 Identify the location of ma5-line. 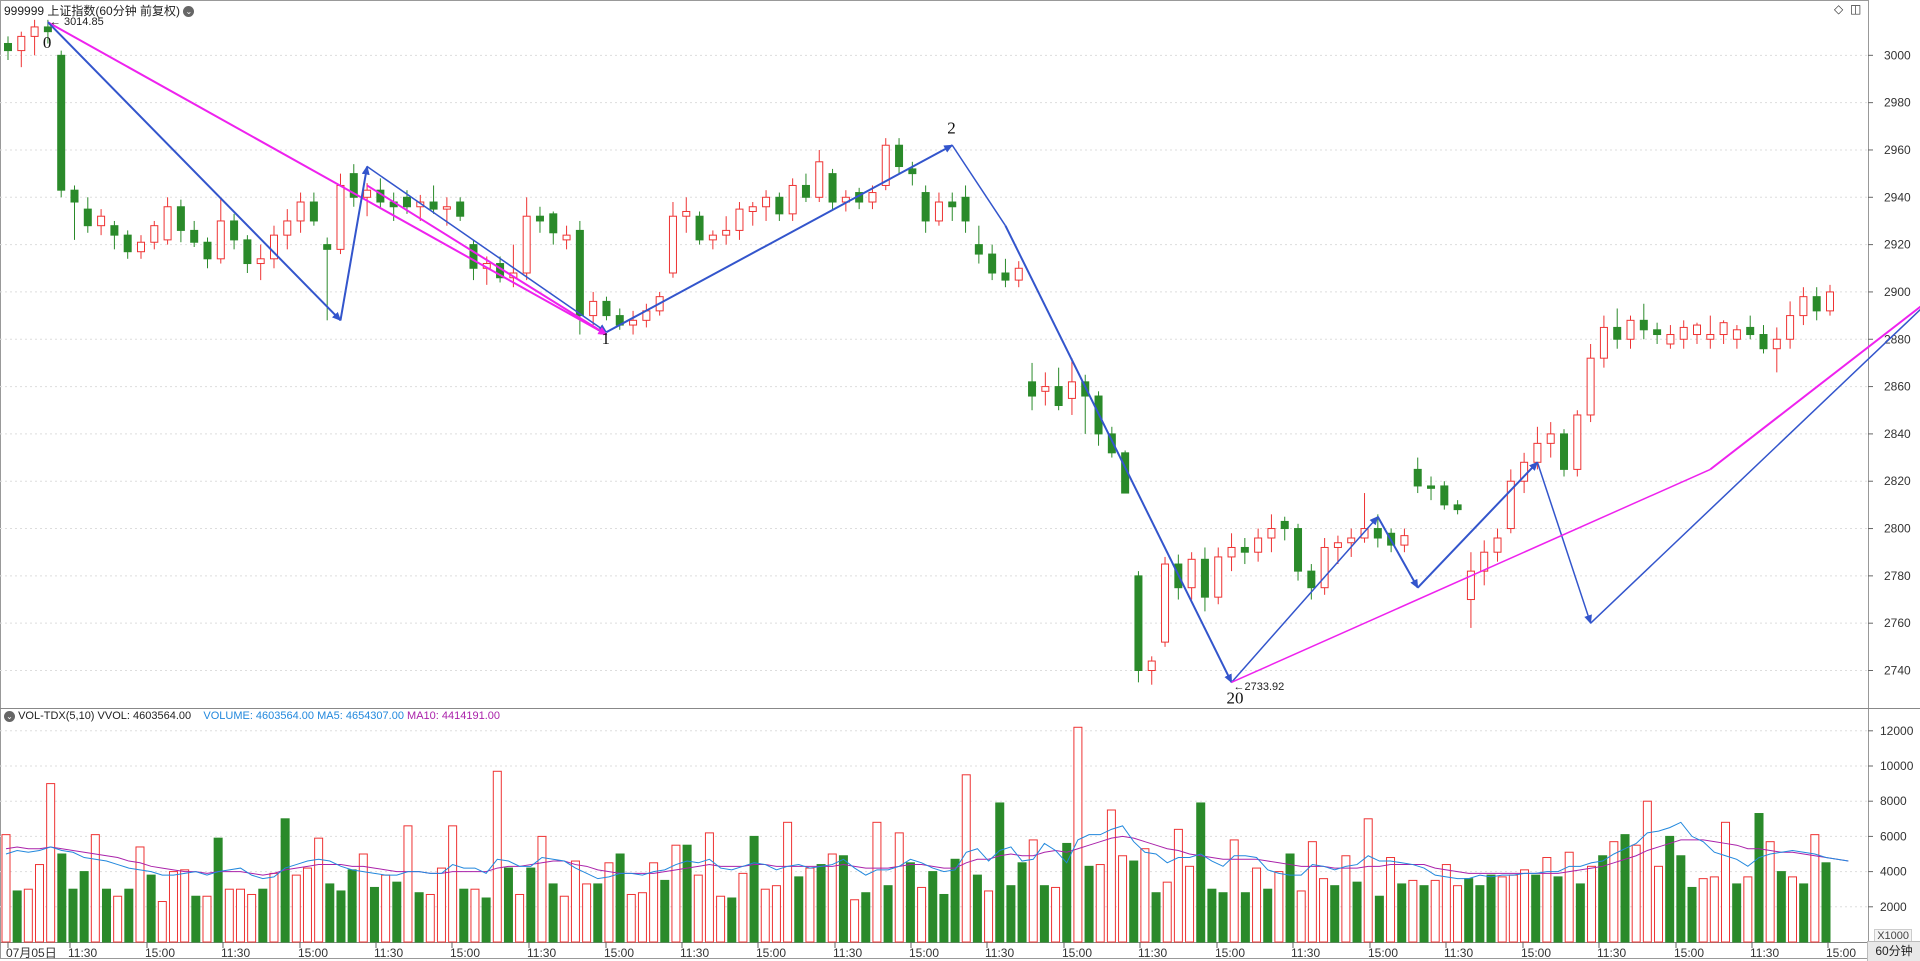
(927, 850).